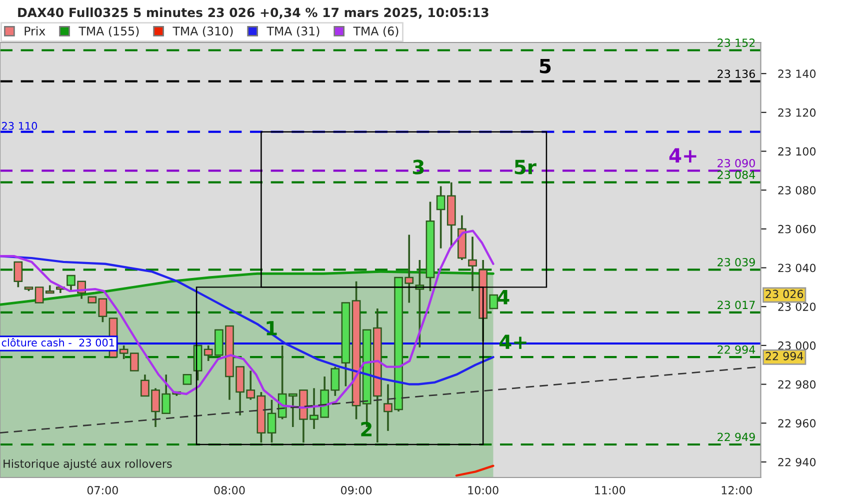 The image size is (850, 500). Describe the element at coordinates (785, 294) in the screenshot. I see `annotation: 23 026` at that location.